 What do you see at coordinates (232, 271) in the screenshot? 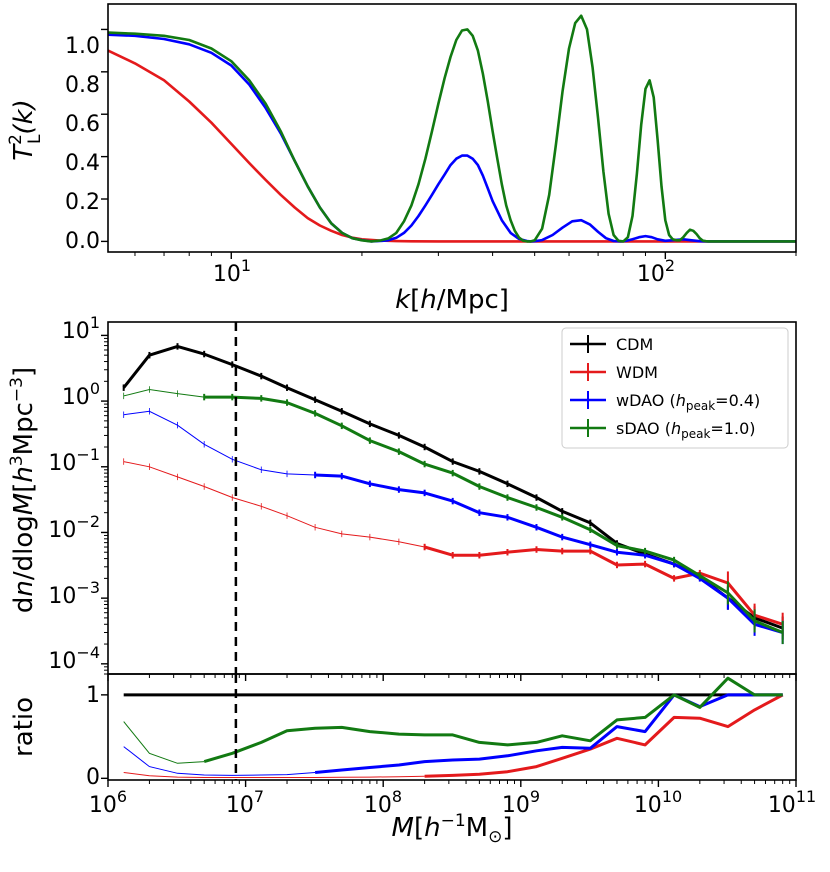
I see `xtick-label-10: 10¹` at bounding box center [232, 271].